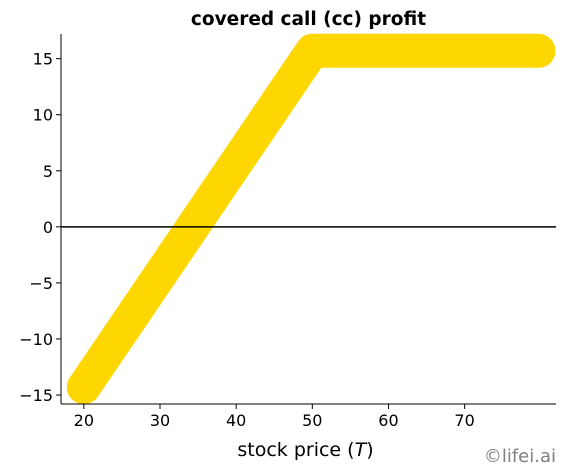 This screenshot has width=566, height=472. I want to click on y-tick-label: 15, so click(43, 59).